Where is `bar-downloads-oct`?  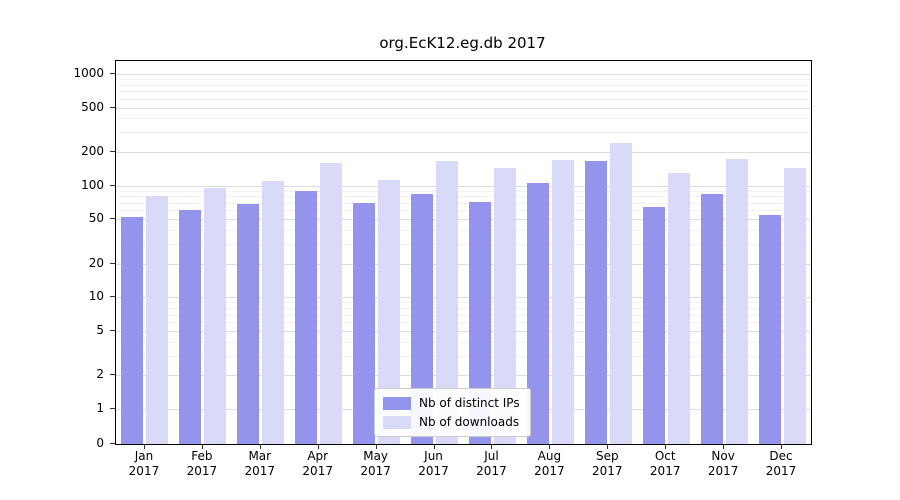
bar-downloads-oct is located at coordinates (678, 308).